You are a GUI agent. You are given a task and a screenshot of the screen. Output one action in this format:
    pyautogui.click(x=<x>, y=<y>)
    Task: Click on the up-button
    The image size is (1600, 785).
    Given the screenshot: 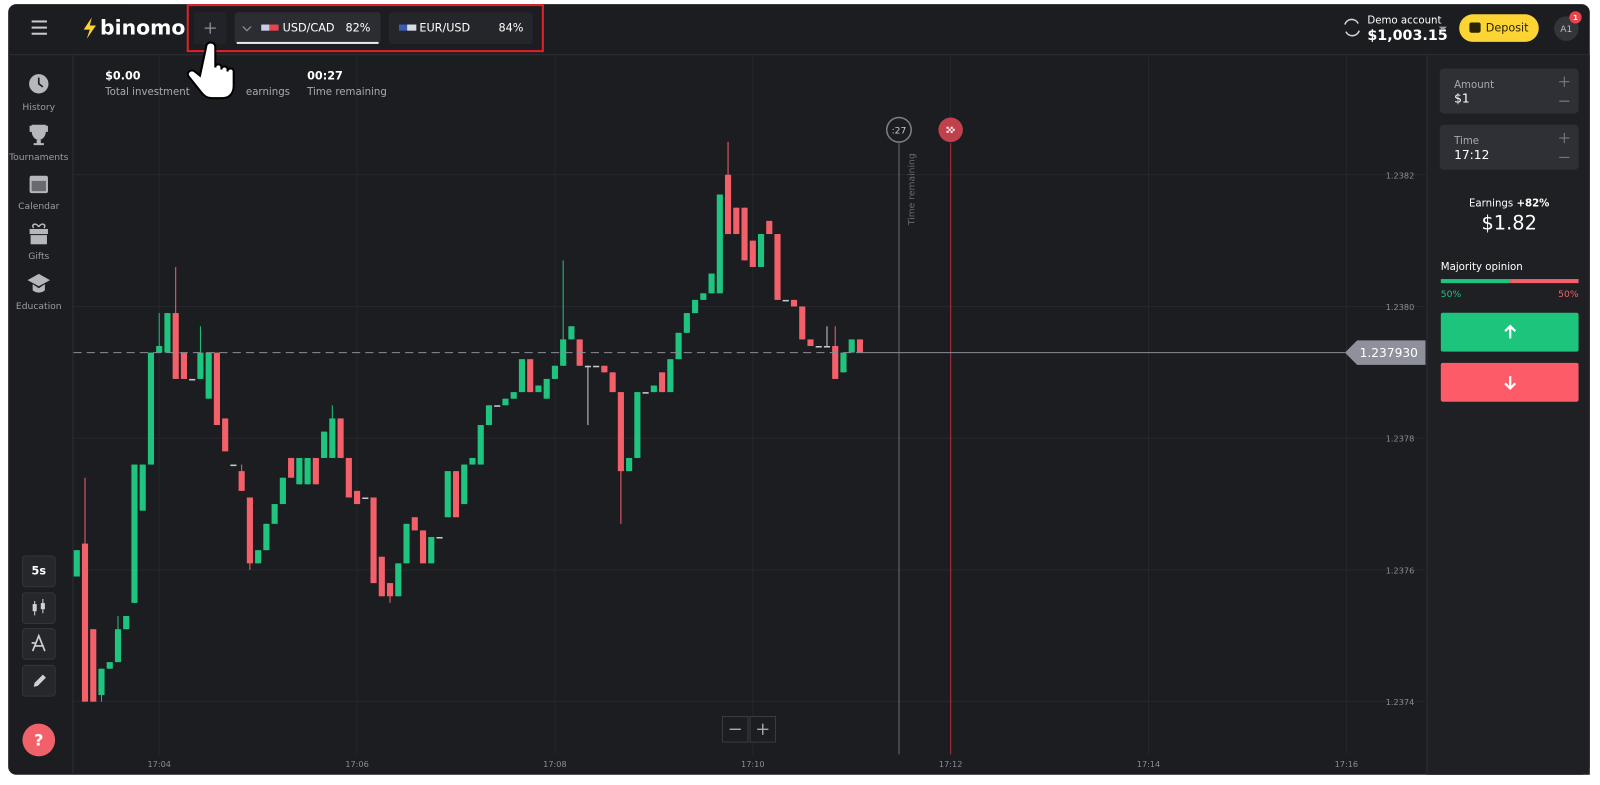 What is the action you would take?
    pyautogui.click(x=1509, y=332)
    